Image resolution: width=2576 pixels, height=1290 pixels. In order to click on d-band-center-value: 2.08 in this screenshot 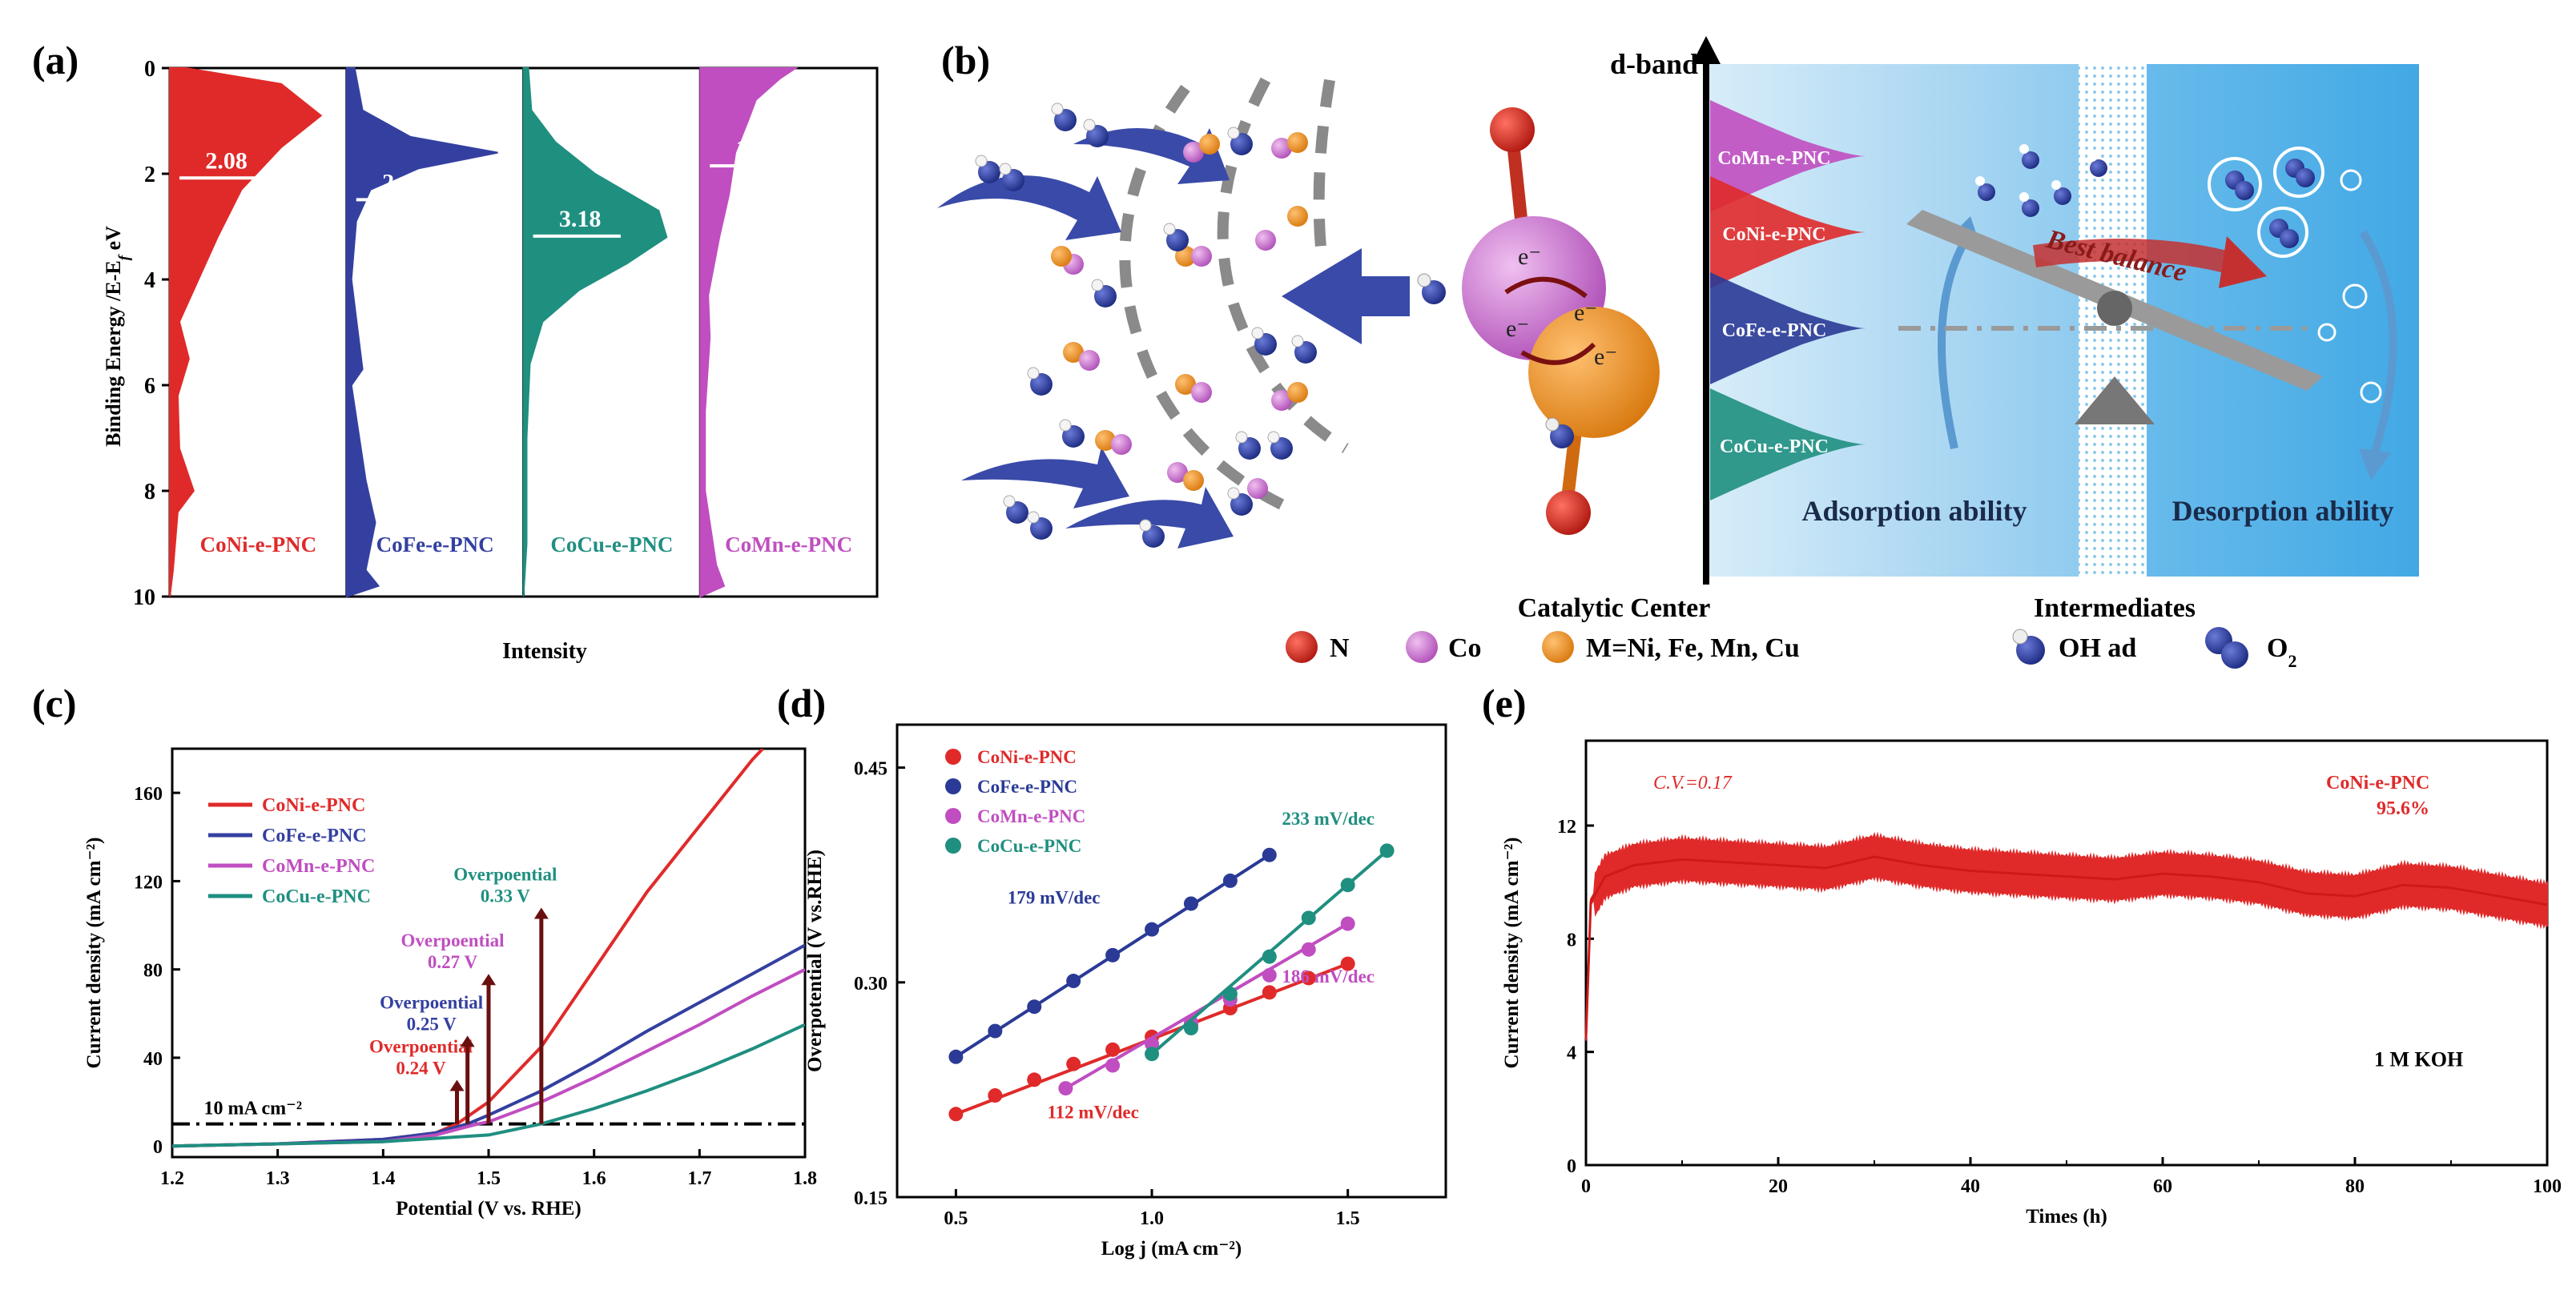, I will do `click(227, 161)`.